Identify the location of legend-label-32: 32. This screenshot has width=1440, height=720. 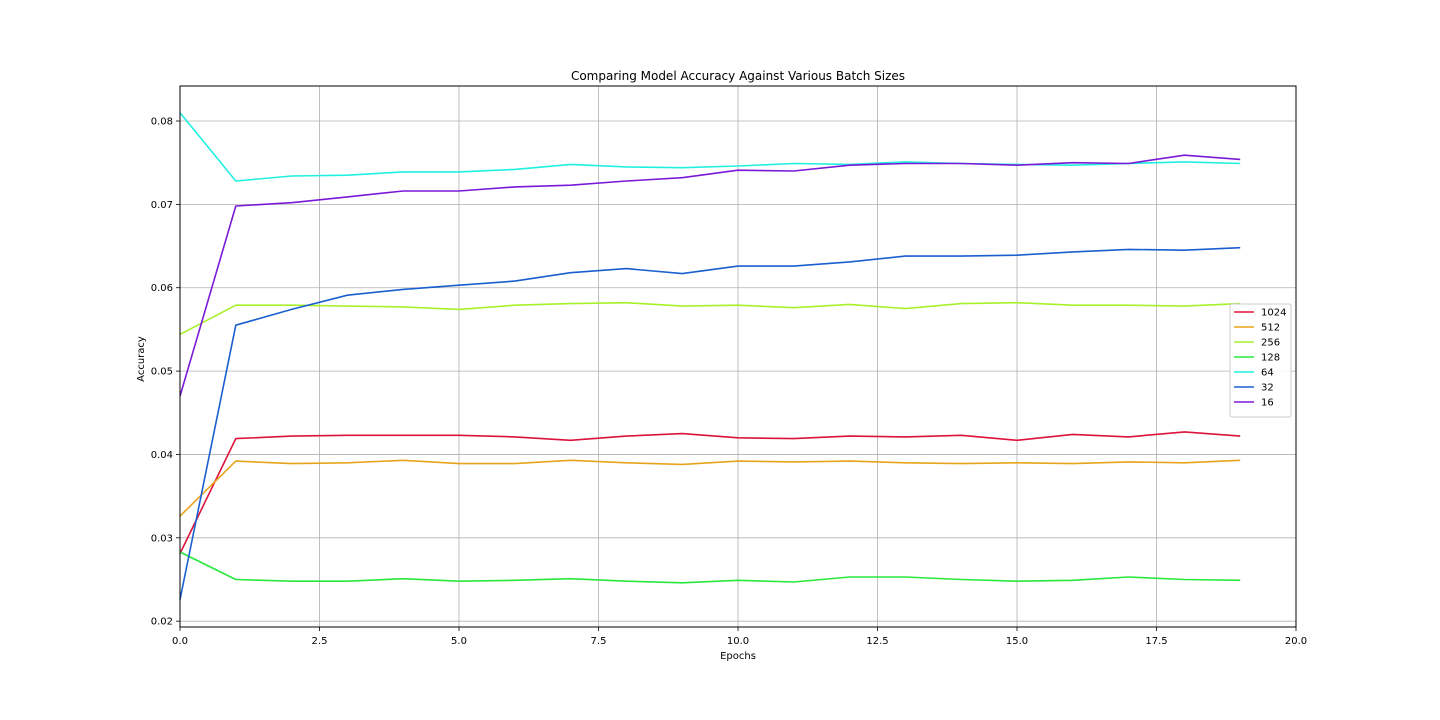
(1267, 388).